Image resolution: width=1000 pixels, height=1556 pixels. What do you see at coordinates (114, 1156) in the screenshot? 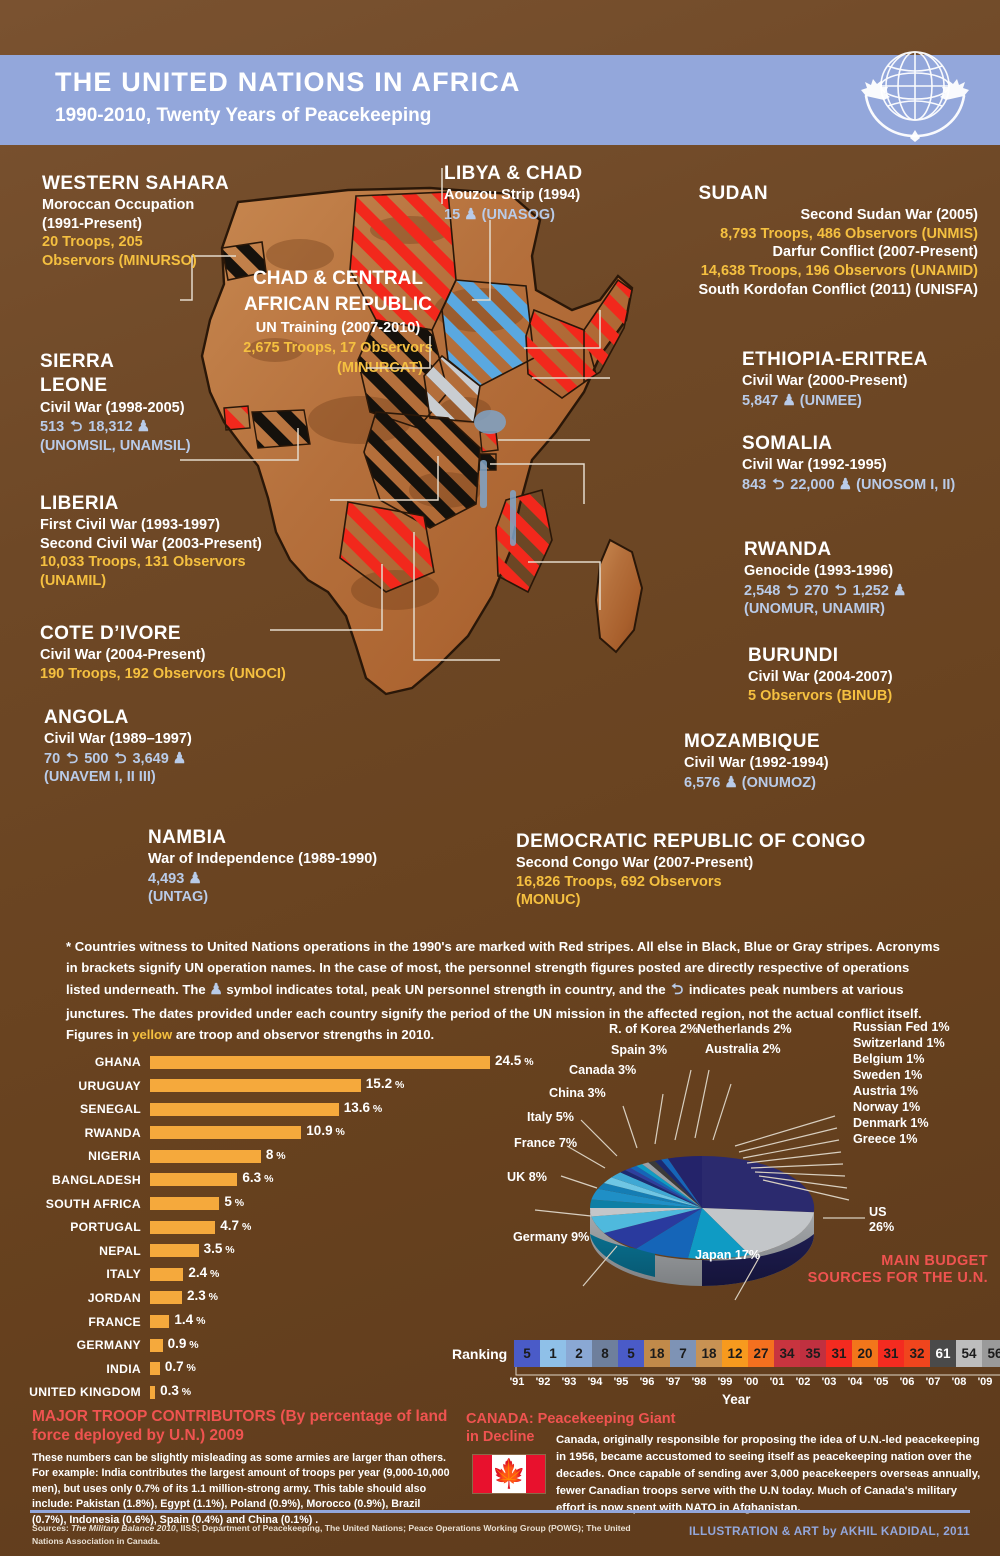
I see `bar-category-label: NIGERIA` at bounding box center [114, 1156].